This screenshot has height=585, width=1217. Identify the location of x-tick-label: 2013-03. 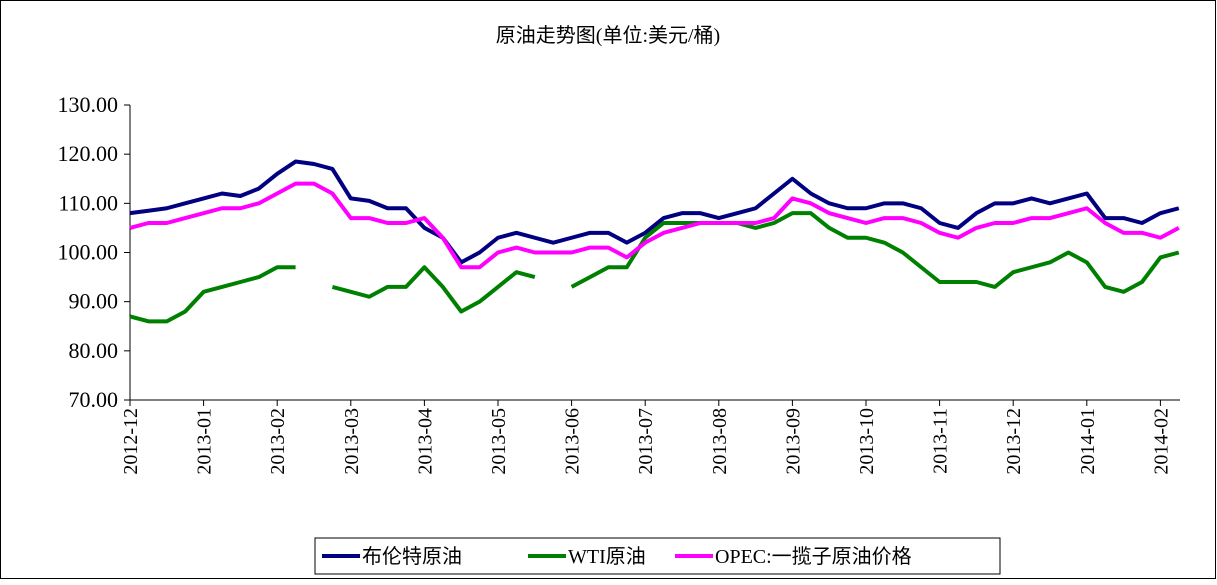
(352, 441).